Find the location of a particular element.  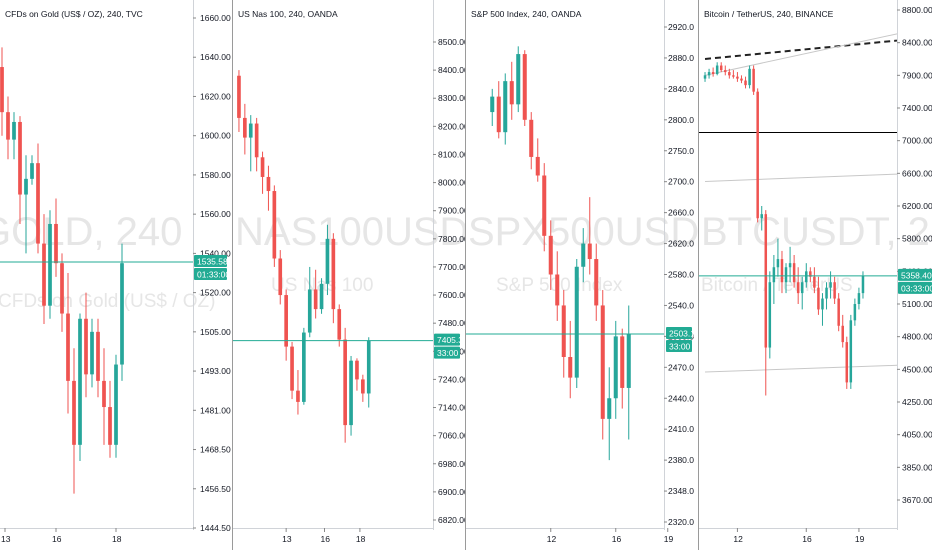

x-tick-label: 16 is located at coordinates (807, 539).